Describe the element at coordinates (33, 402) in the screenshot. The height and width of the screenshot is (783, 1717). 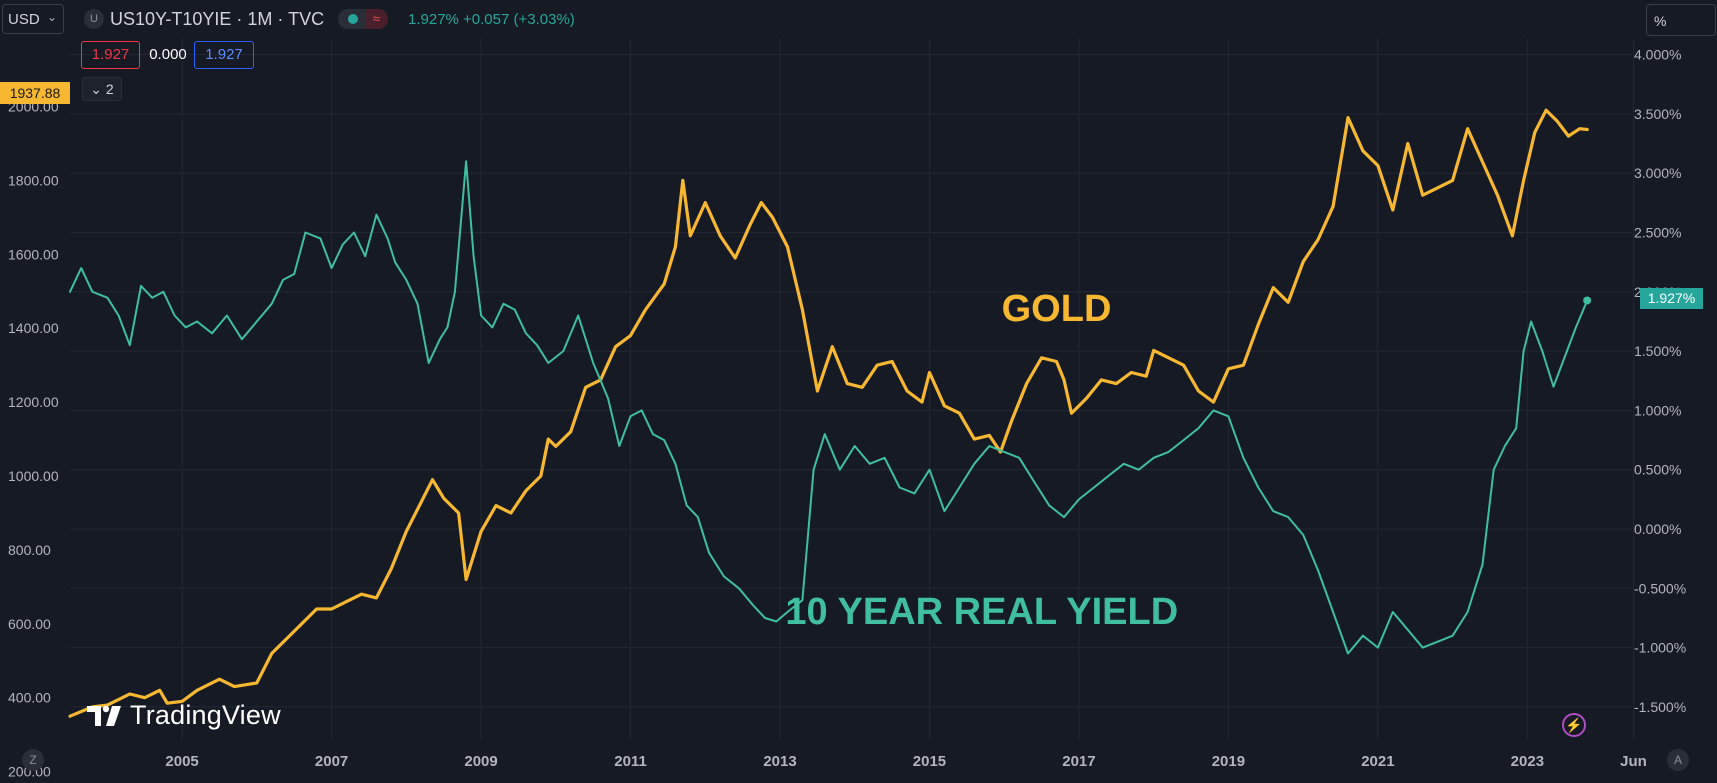
I see `left-tick-label: 1200.00` at that location.